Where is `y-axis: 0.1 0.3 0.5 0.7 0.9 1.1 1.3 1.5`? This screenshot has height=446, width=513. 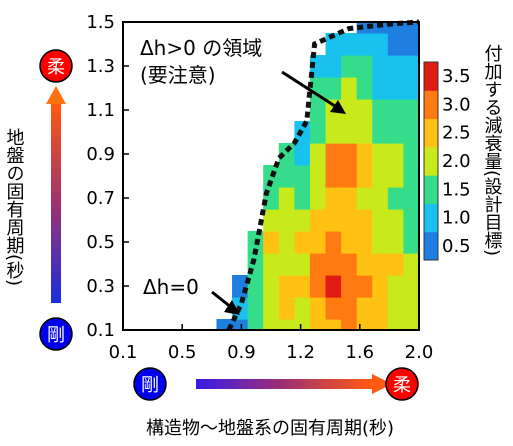 y-axis: 0.1 0.3 0.5 0.7 0.9 1.1 1.3 1.5 is located at coordinates (107, 176).